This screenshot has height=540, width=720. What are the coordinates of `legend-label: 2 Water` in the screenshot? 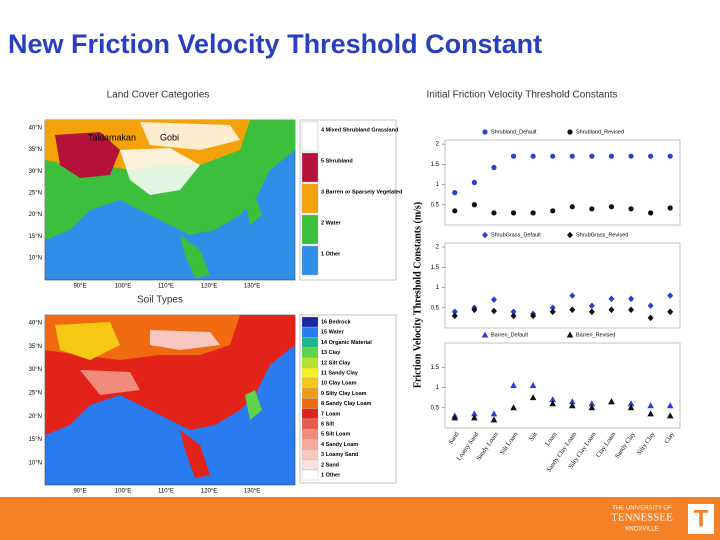 It's located at (331, 223).